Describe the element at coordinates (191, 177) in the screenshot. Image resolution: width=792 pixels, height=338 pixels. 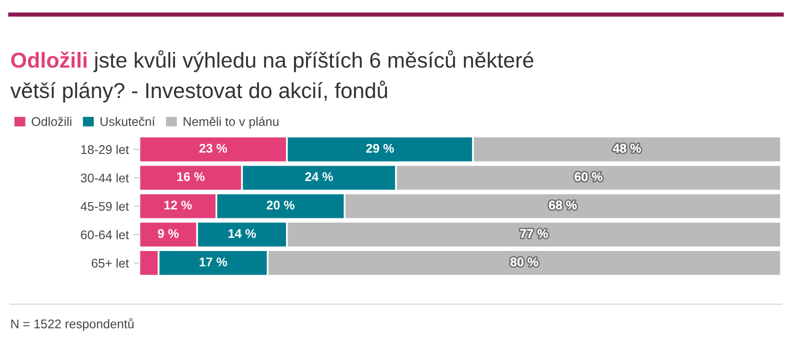
I see `data-label: 16 %` at that location.